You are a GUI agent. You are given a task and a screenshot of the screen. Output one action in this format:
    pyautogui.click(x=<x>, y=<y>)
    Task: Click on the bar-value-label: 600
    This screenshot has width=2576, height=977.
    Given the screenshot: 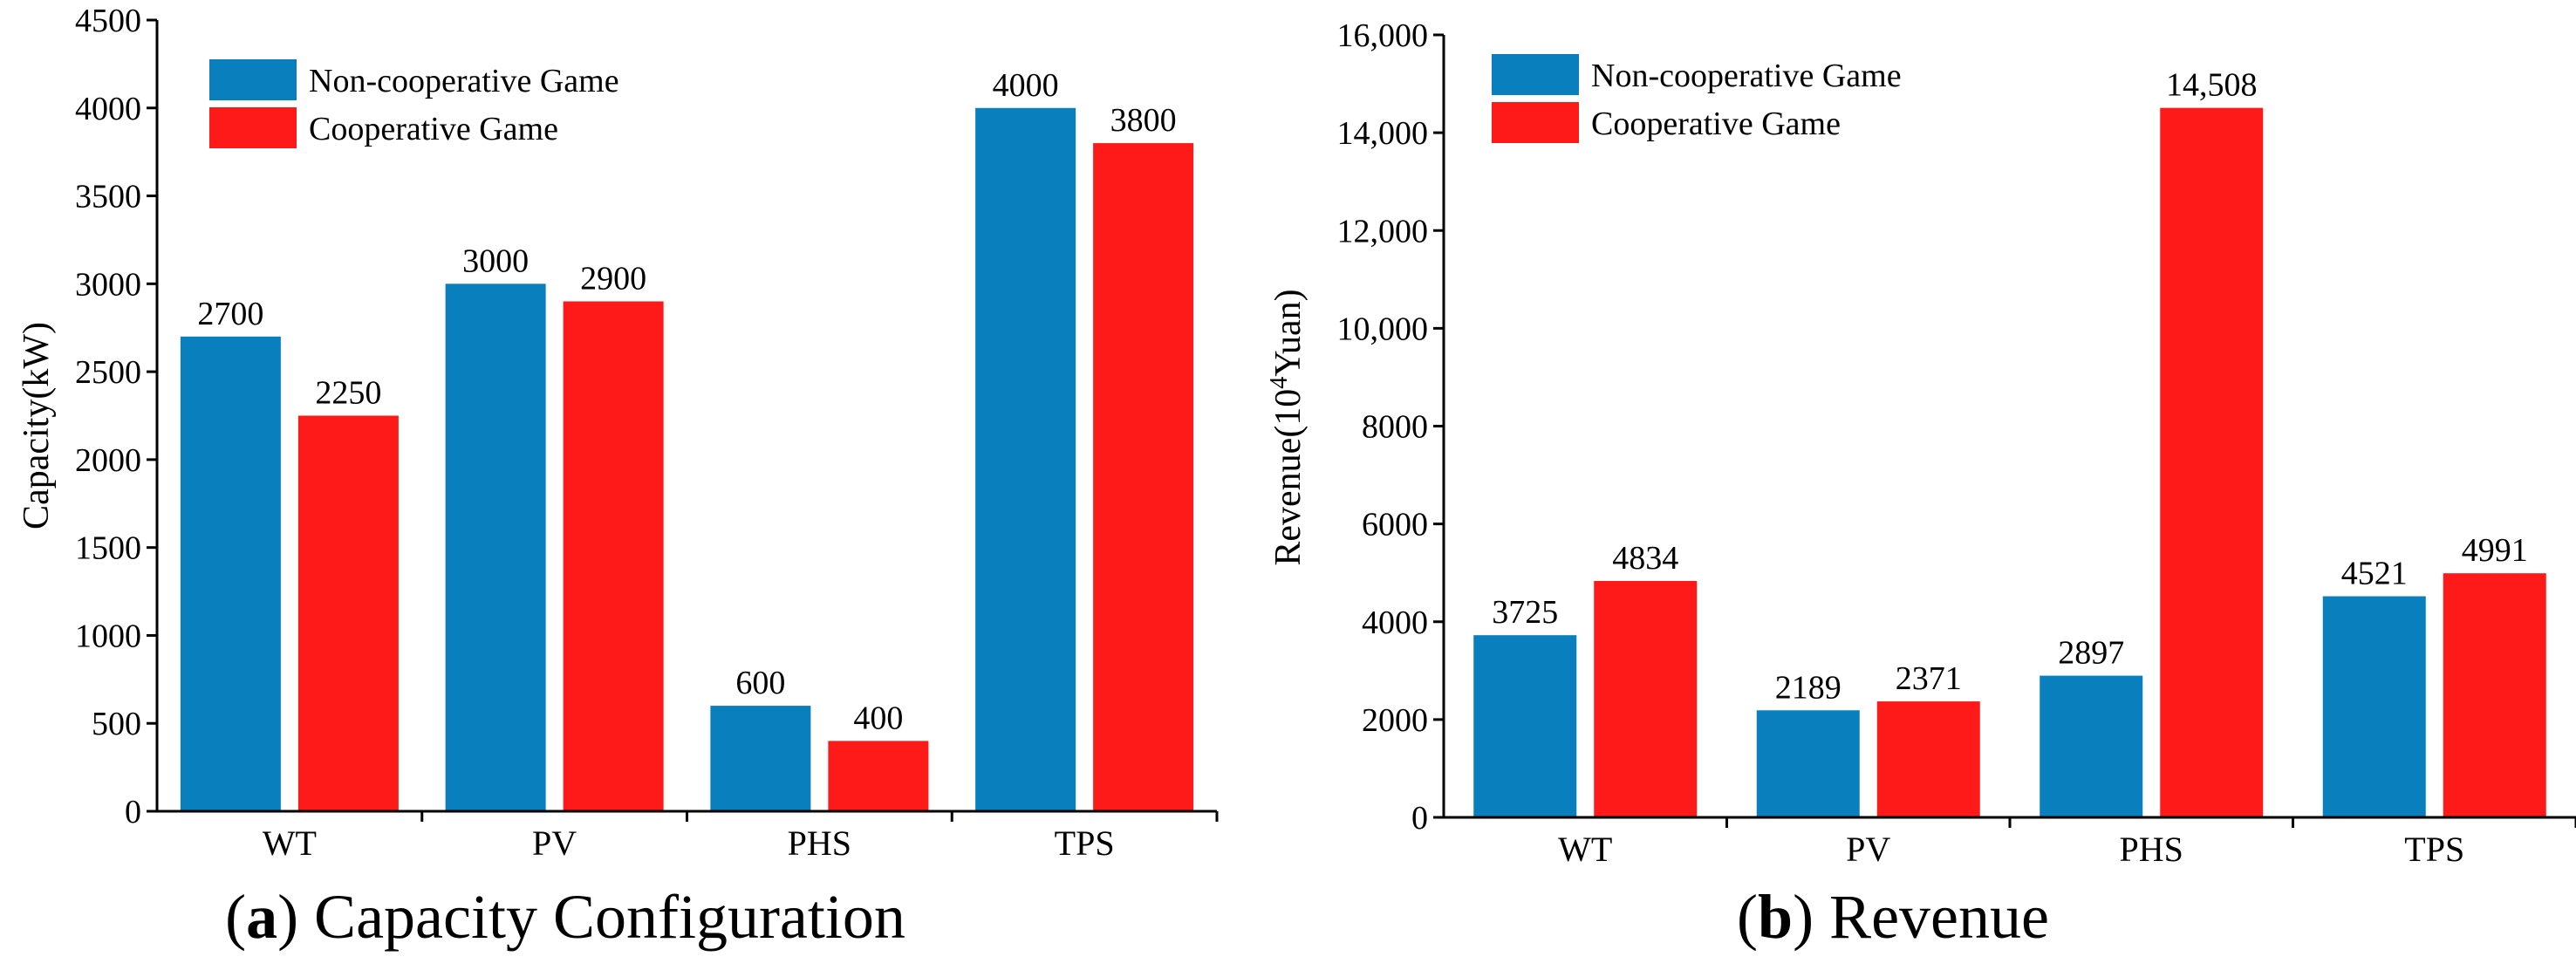 What is the action you would take?
    pyautogui.click(x=760, y=683)
    